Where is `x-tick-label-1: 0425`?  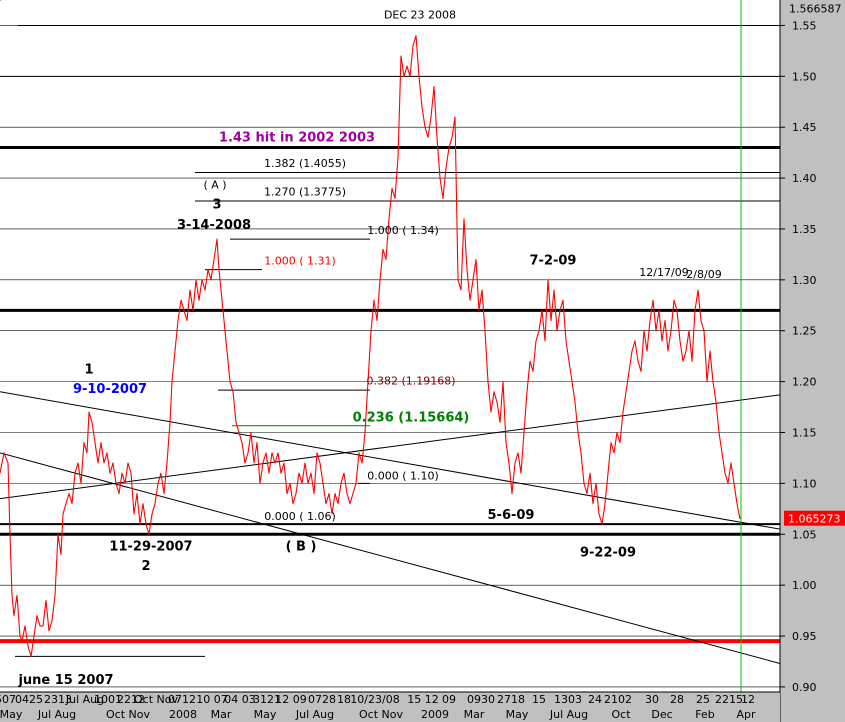
x-tick-label-1: 0425 is located at coordinates (29, 699).